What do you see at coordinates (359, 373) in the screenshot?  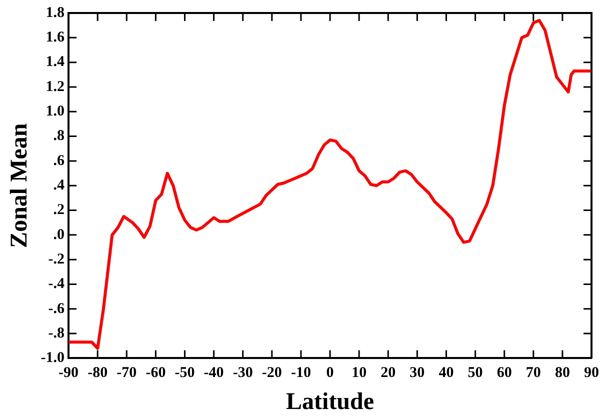 I see `x-tick-label: 10` at bounding box center [359, 373].